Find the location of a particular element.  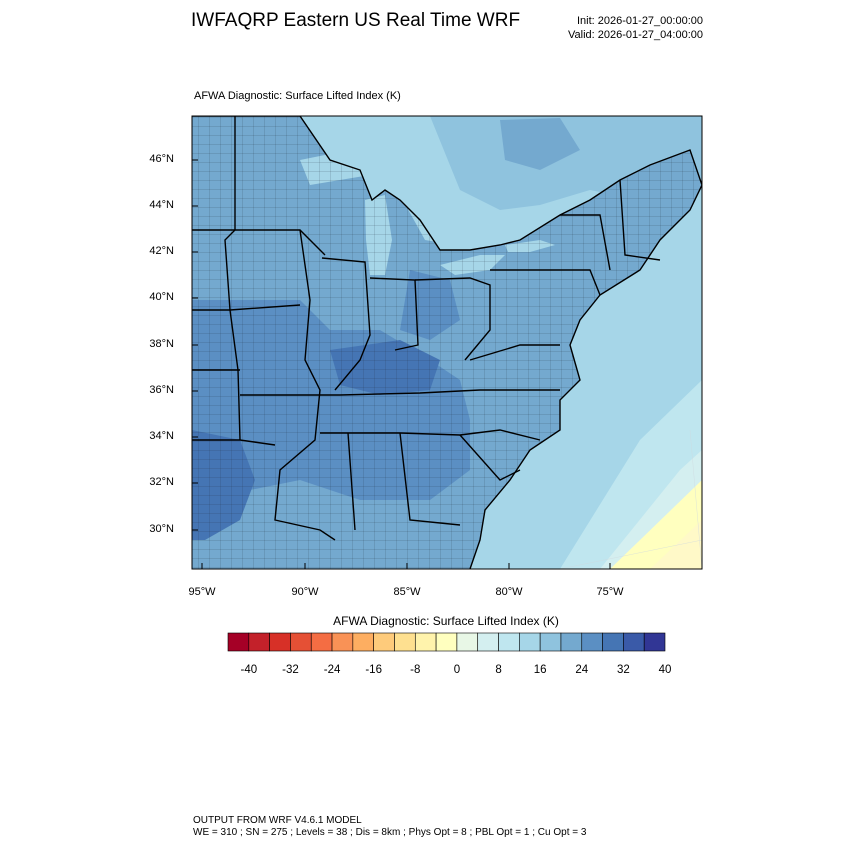

lat-label-30n: 30°N is located at coordinates (161, 529).